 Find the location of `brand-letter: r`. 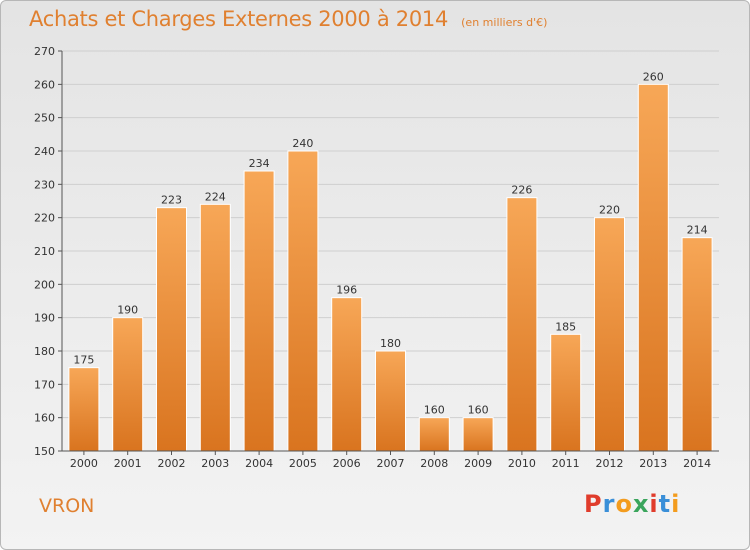

brand-letter: r is located at coordinates (609, 504).